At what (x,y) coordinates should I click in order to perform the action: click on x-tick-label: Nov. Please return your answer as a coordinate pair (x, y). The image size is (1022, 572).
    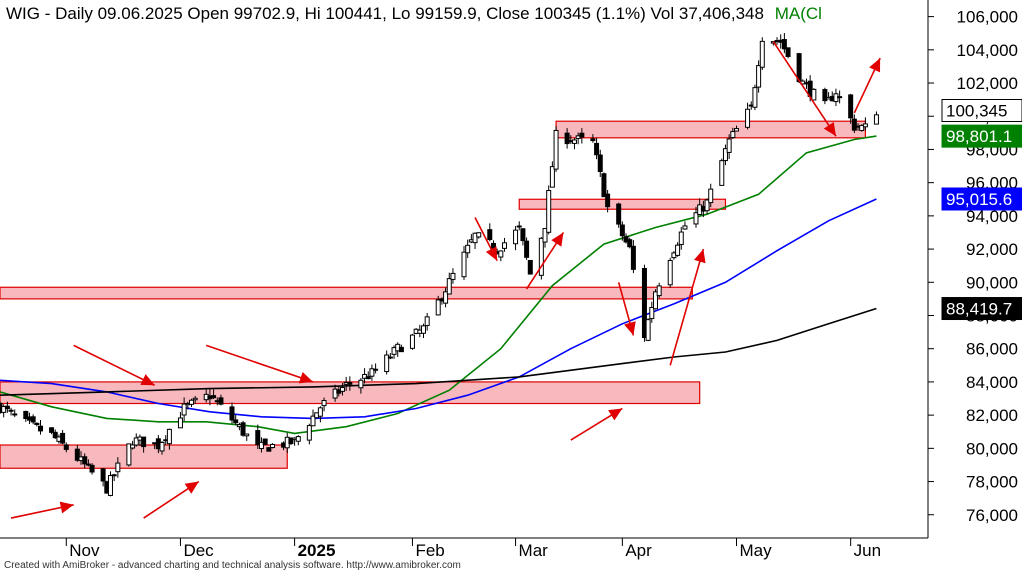
    Looking at the image, I should click on (84, 550).